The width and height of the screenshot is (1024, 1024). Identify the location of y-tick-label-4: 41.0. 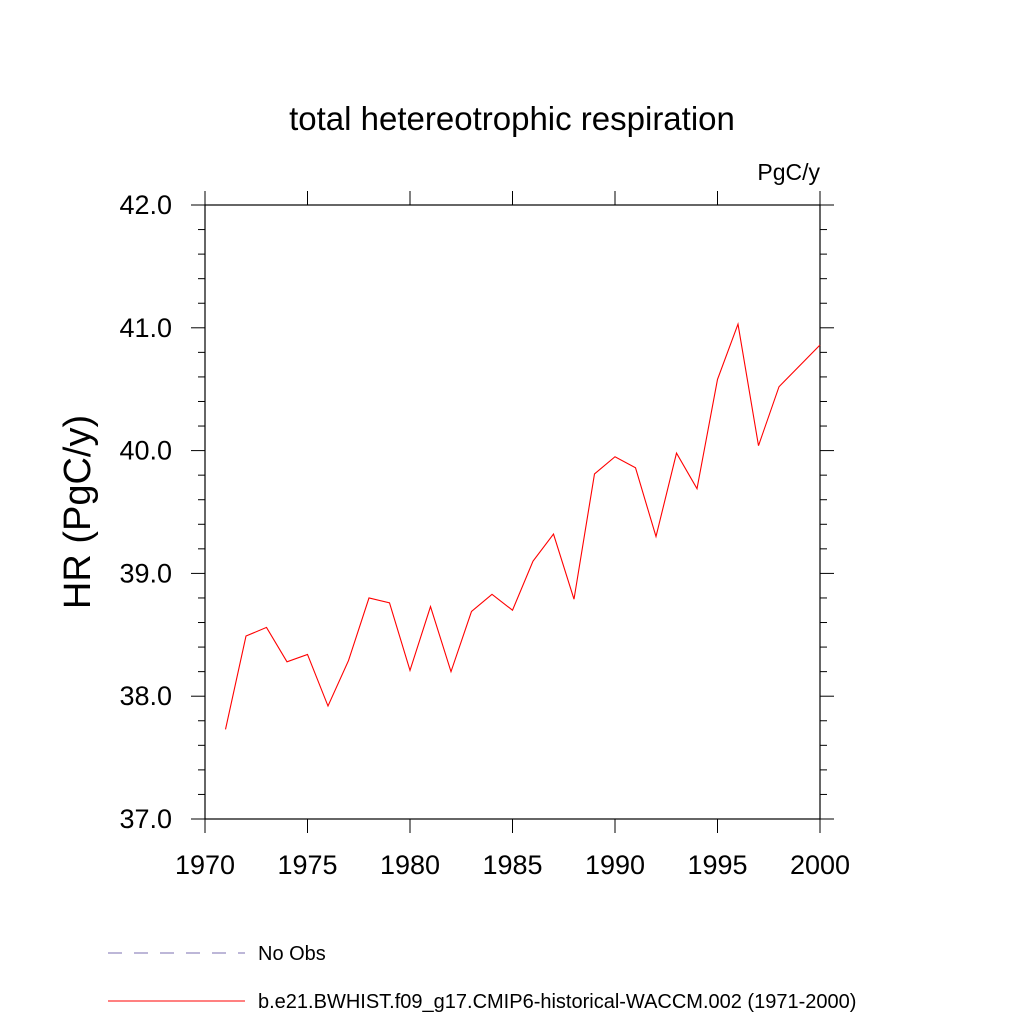
(145, 328).